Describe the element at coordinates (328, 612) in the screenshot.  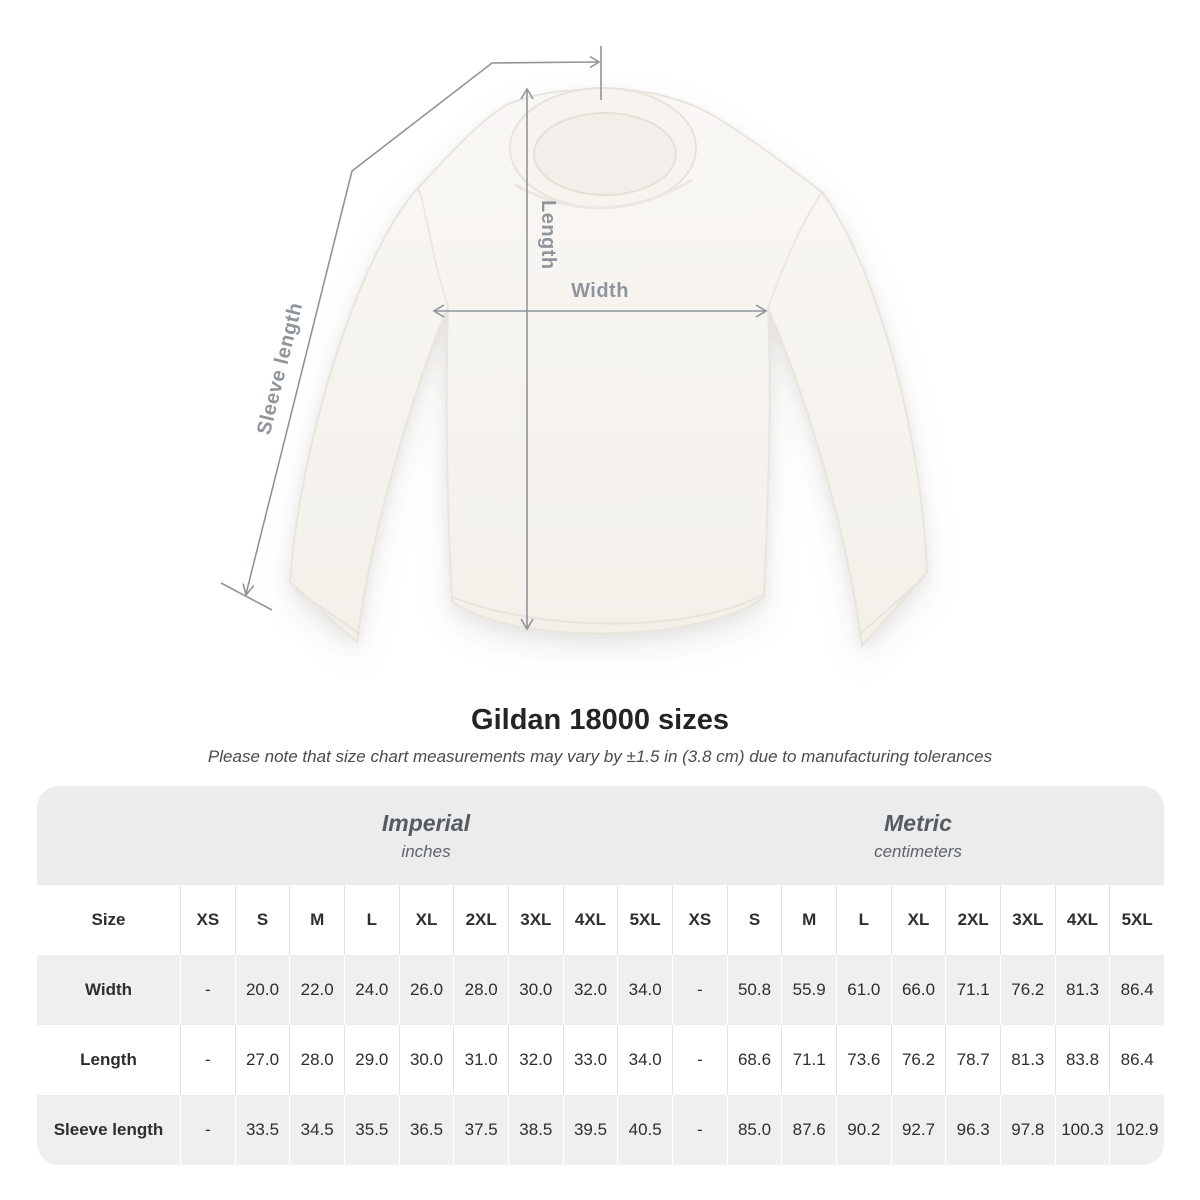
I see `left-cuff-seam` at that location.